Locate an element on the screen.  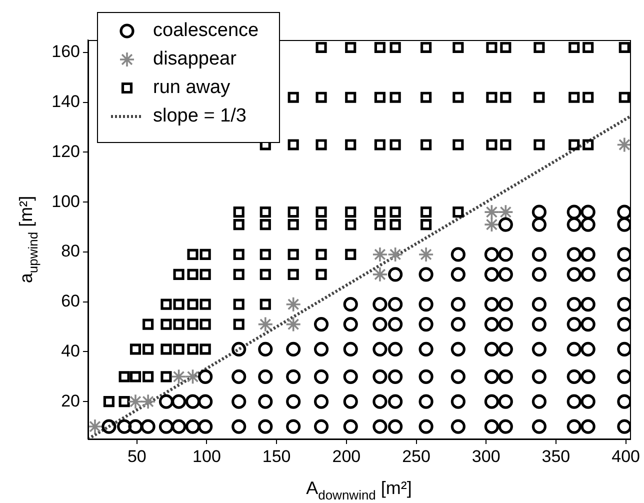
y-tick-label: 100 is located at coordinates (66, 201).